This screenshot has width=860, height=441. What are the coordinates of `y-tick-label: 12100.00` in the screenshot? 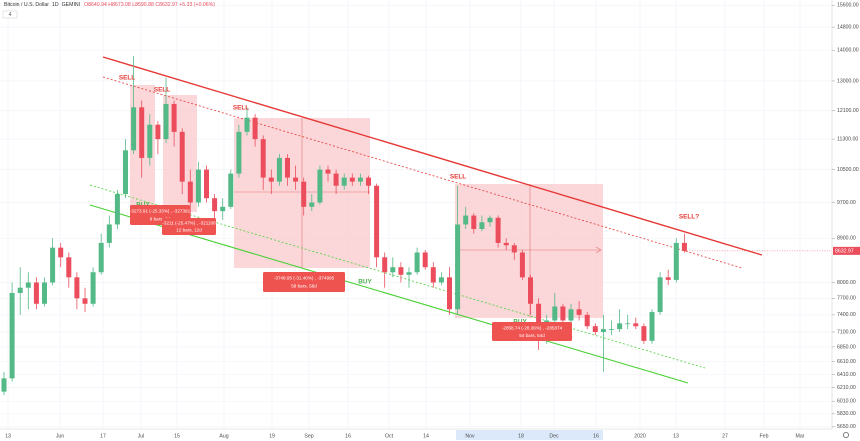 It's located at (848, 111).